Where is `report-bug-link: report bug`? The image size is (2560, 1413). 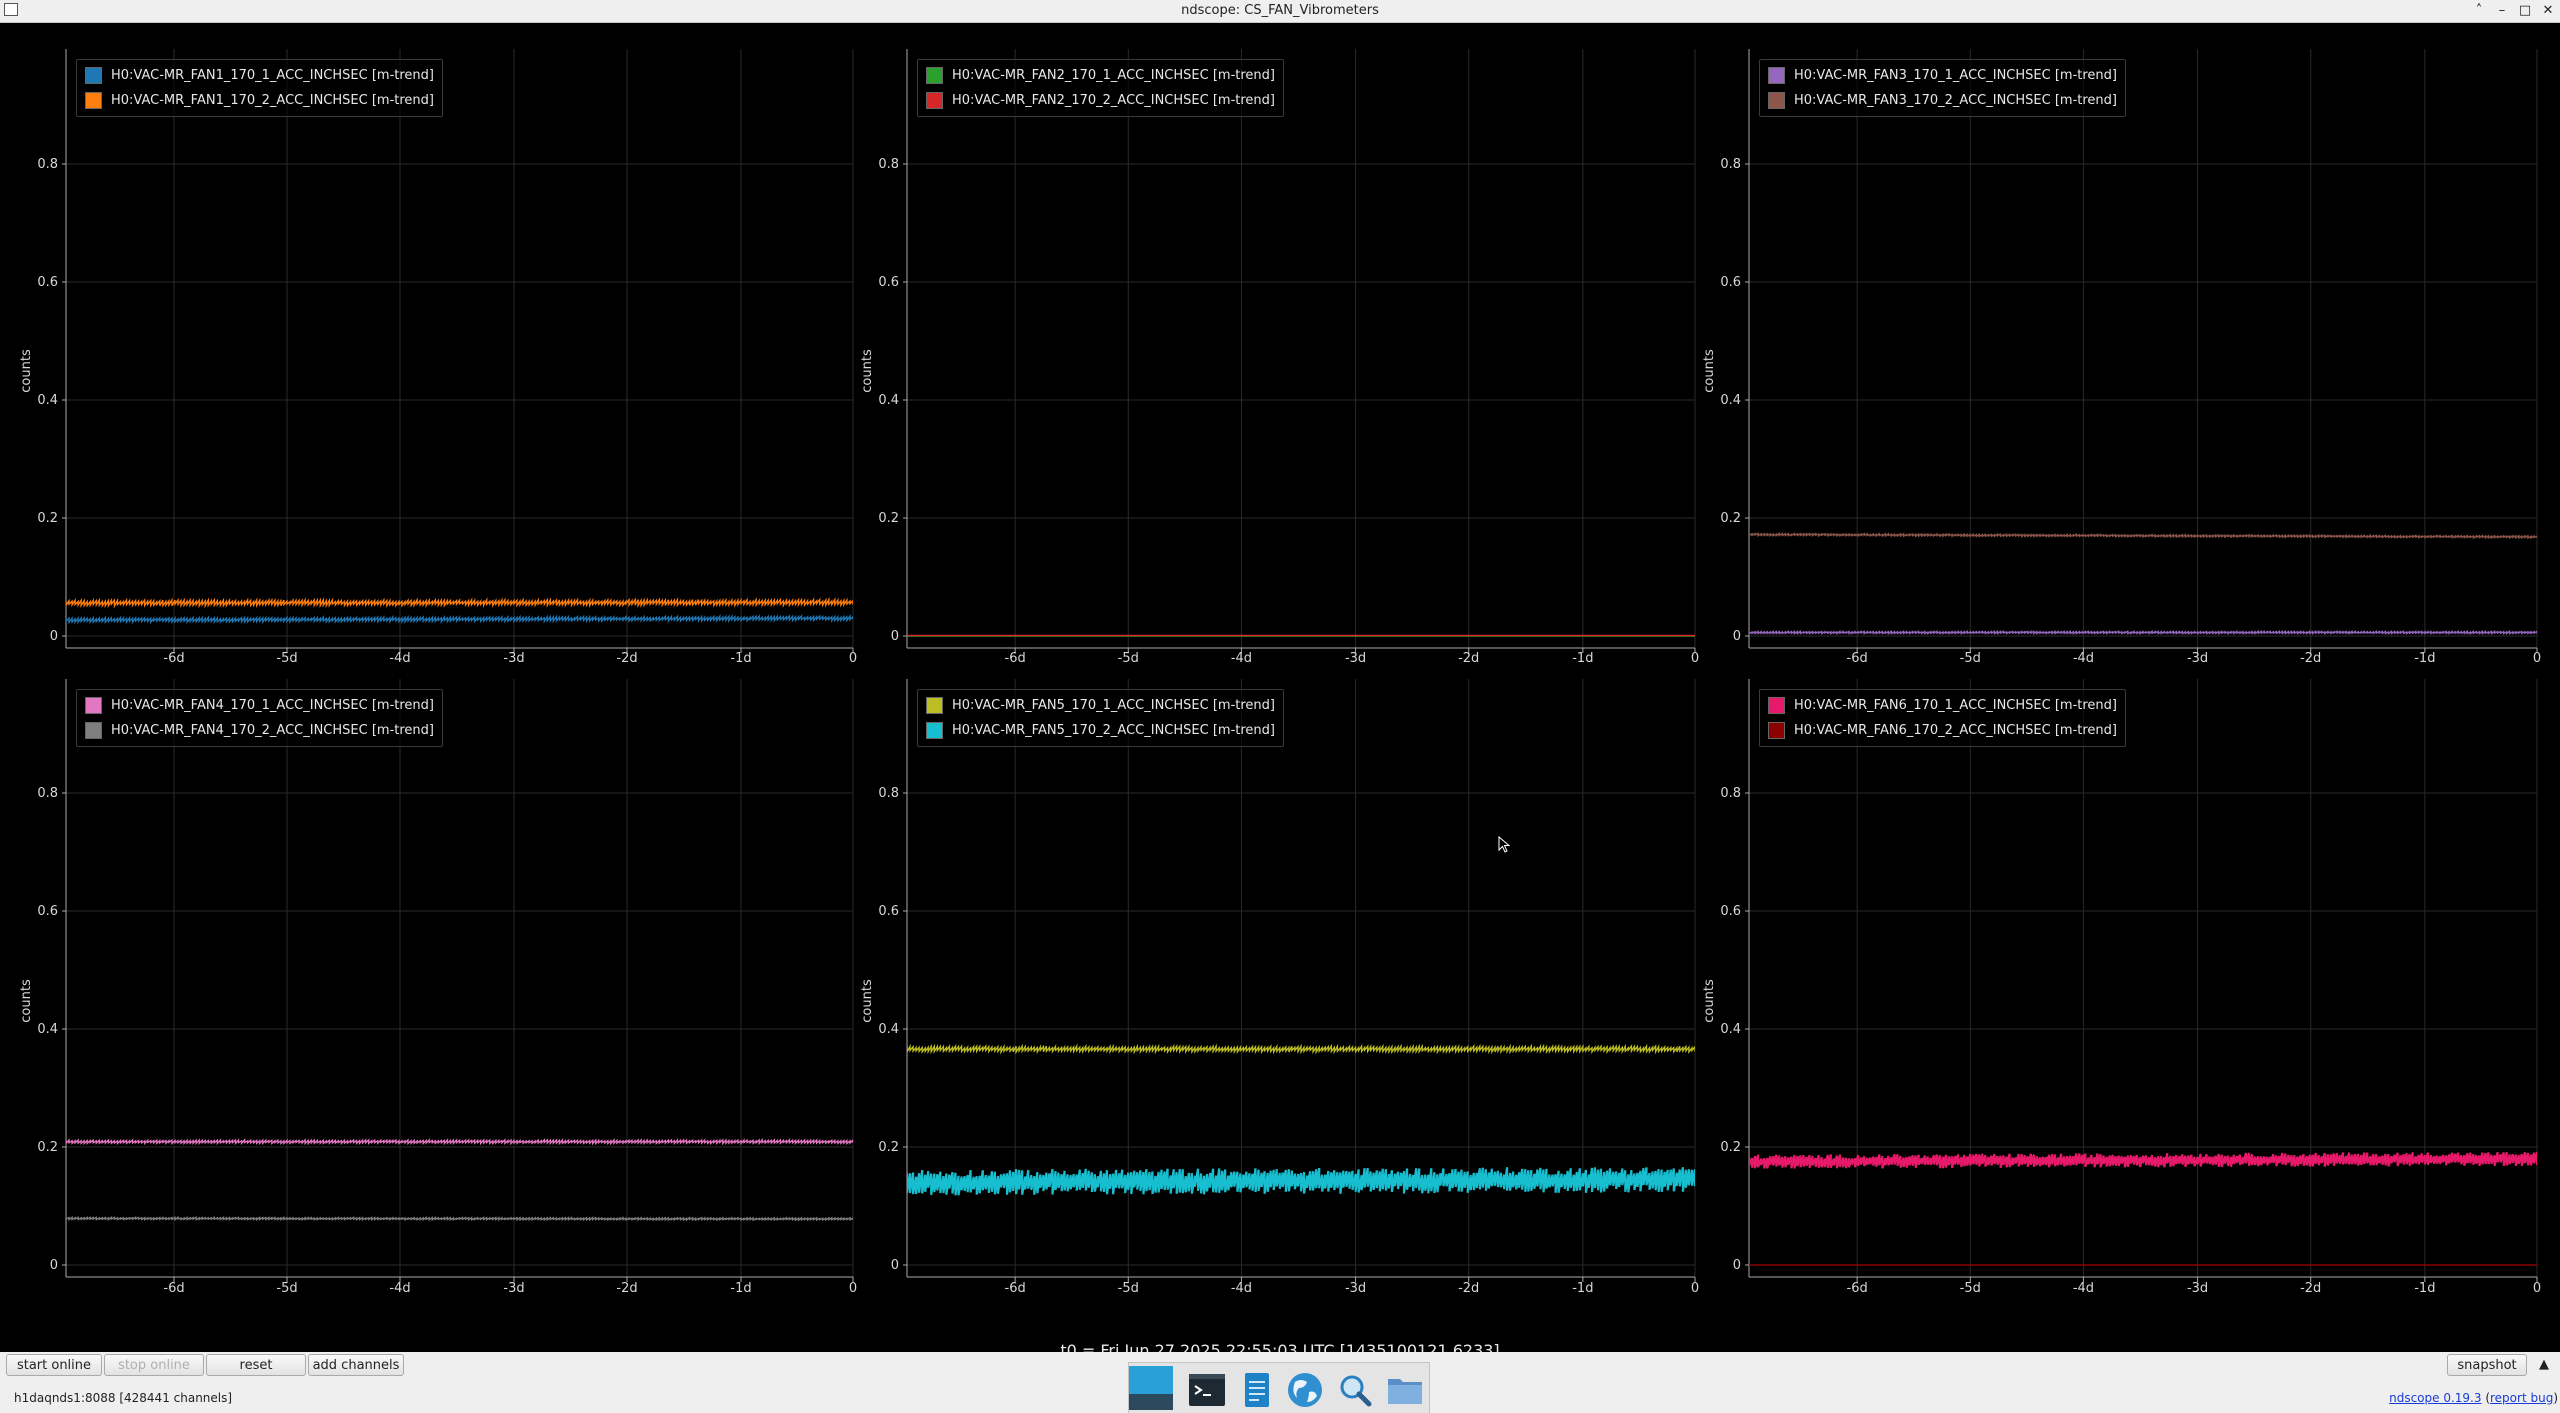
report-bug-link: report bug is located at coordinates (2522, 1398).